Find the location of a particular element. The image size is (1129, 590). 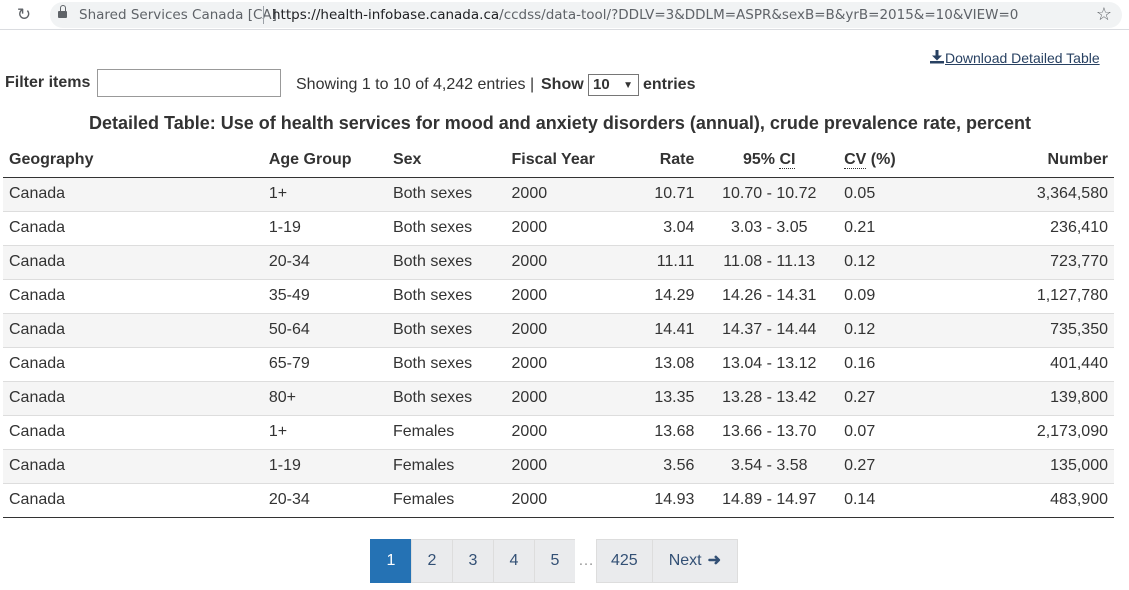

cell-ci: 13.66 - 13.70 is located at coordinates (769, 431).